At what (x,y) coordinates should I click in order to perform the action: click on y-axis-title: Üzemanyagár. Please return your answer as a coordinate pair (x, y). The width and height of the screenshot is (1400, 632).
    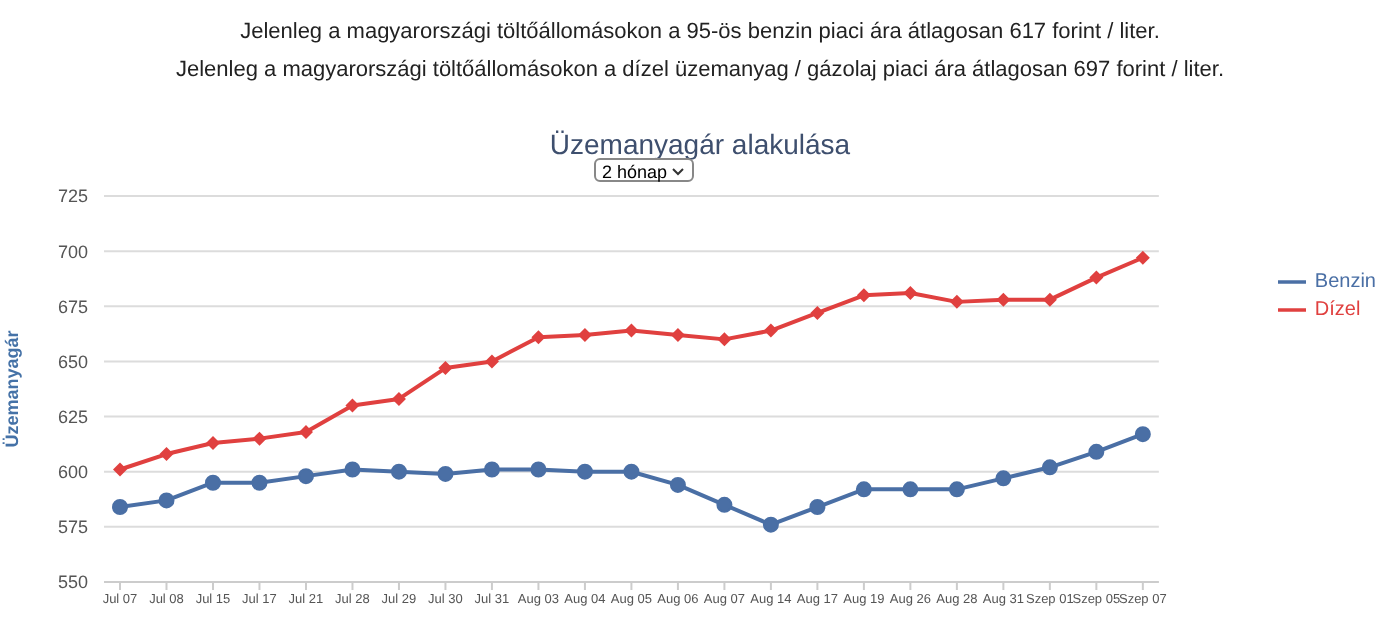
    Looking at the image, I should click on (12, 388).